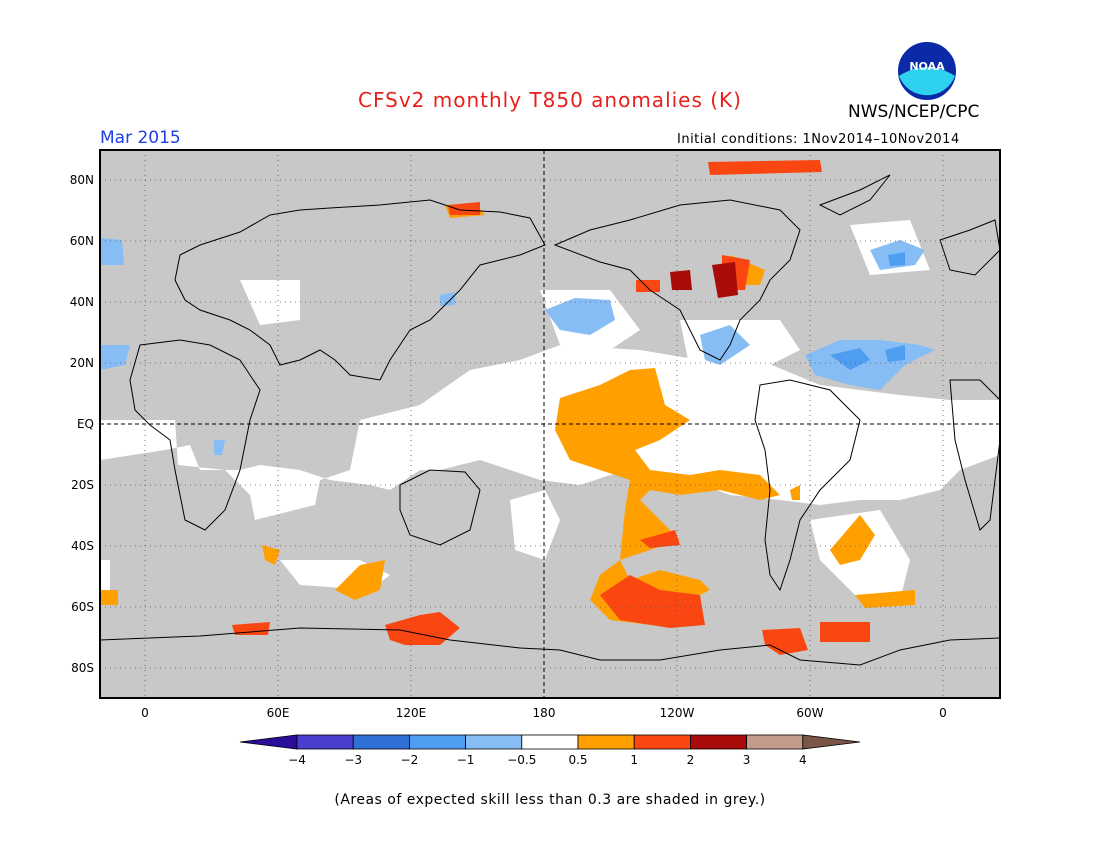 The width and height of the screenshot is (1100, 850). I want to click on colorbar-label: 2, so click(691, 760).